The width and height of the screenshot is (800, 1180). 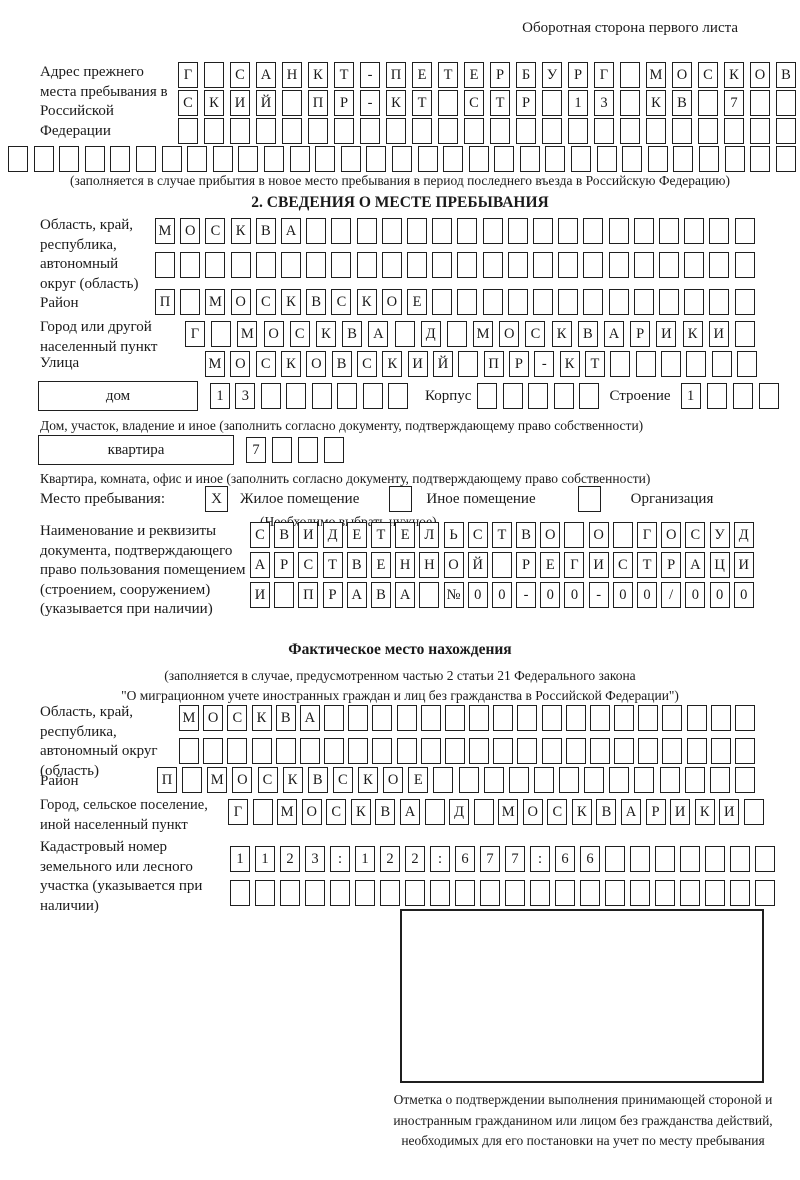 What do you see at coordinates (719, 535) in the screenshot?
I see `form-cell: У` at bounding box center [719, 535].